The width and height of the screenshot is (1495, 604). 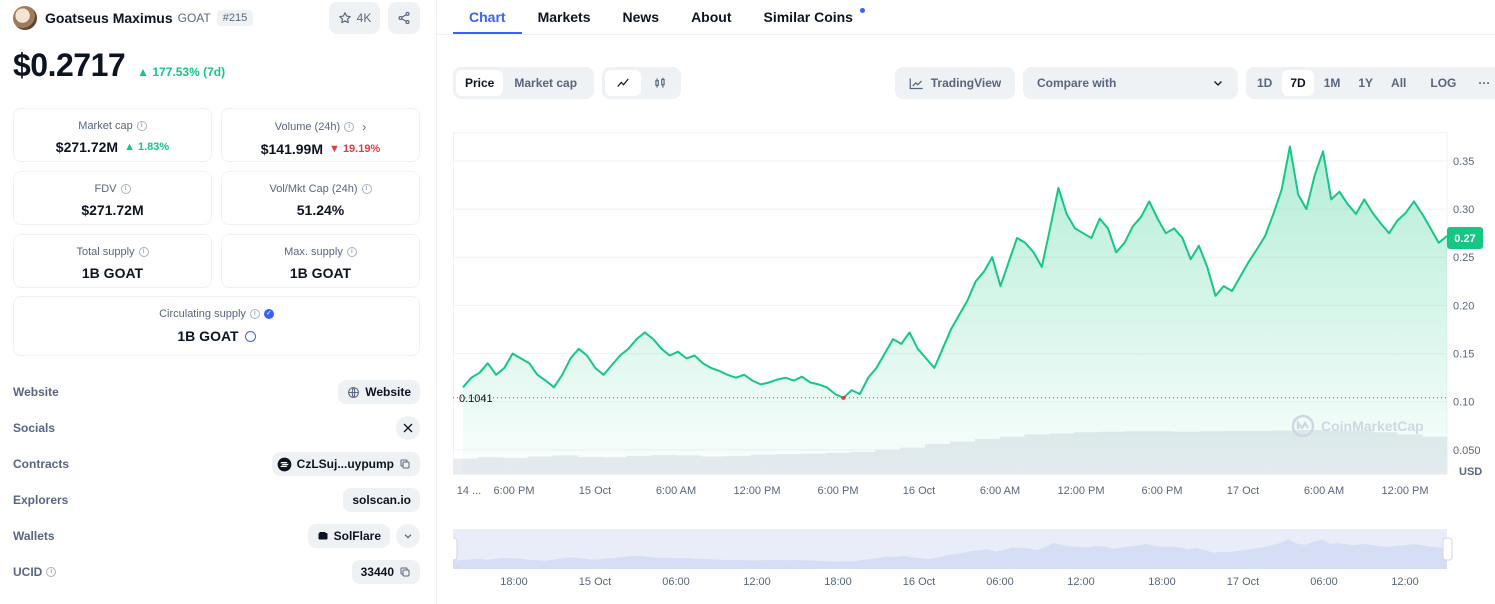 I want to click on time-range-selector: 1D 7D 1M 1Y All LOG ···, so click(x=1370, y=83).